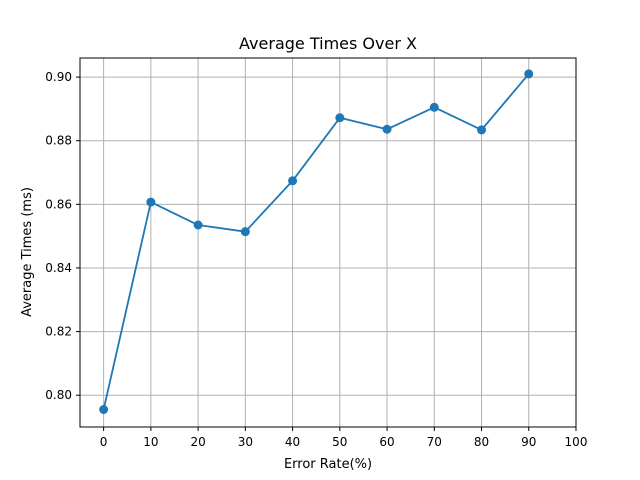 The width and height of the screenshot is (640, 480). What do you see at coordinates (58, 141) in the screenshot?
I see `y-tick-label: 0.88` at bounding box center [58, 141].